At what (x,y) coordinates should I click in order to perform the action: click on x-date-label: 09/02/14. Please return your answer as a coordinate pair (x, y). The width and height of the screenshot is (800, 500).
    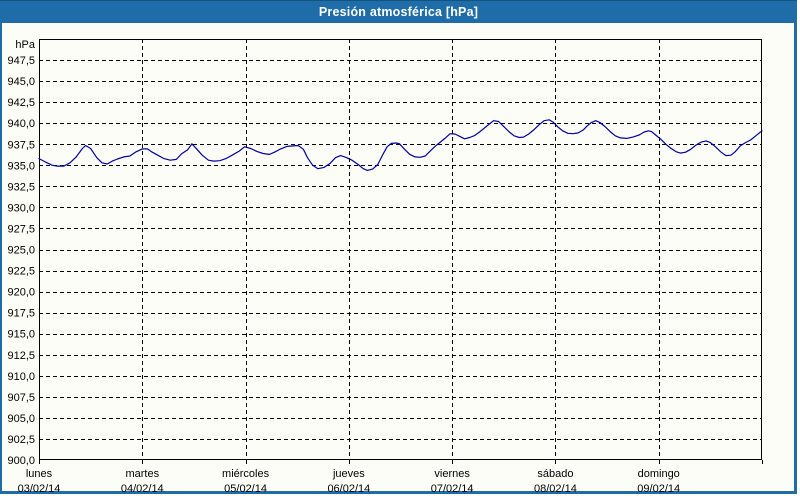
    Looking at the image, I should click on (658, 489).